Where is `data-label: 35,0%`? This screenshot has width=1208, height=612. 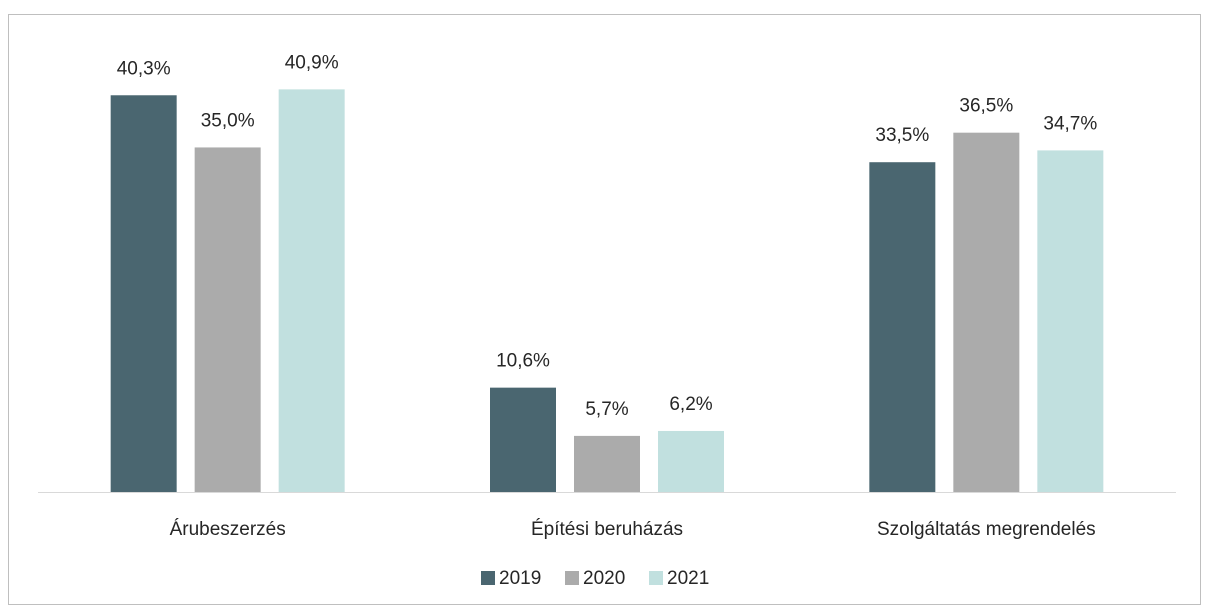 data-label: 35,0% is located at coordinates (228, 120).